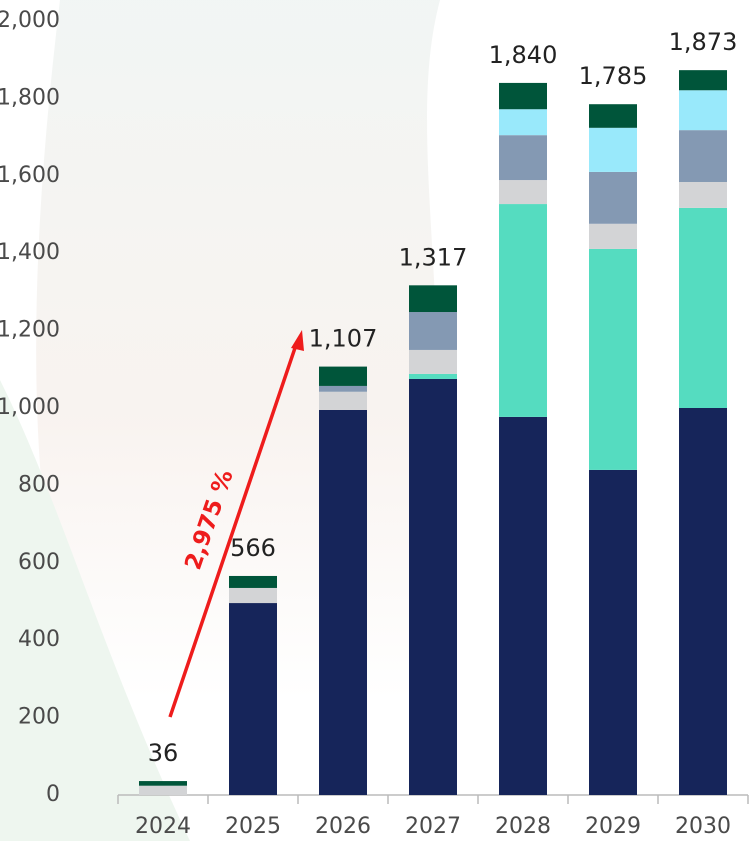 The width and height of the screenshot is (749, 841). What do you see at coordinates (30, 252) in the screenshot?
I see `y-tick-label: 1,400` at bounding box center [30, 252].